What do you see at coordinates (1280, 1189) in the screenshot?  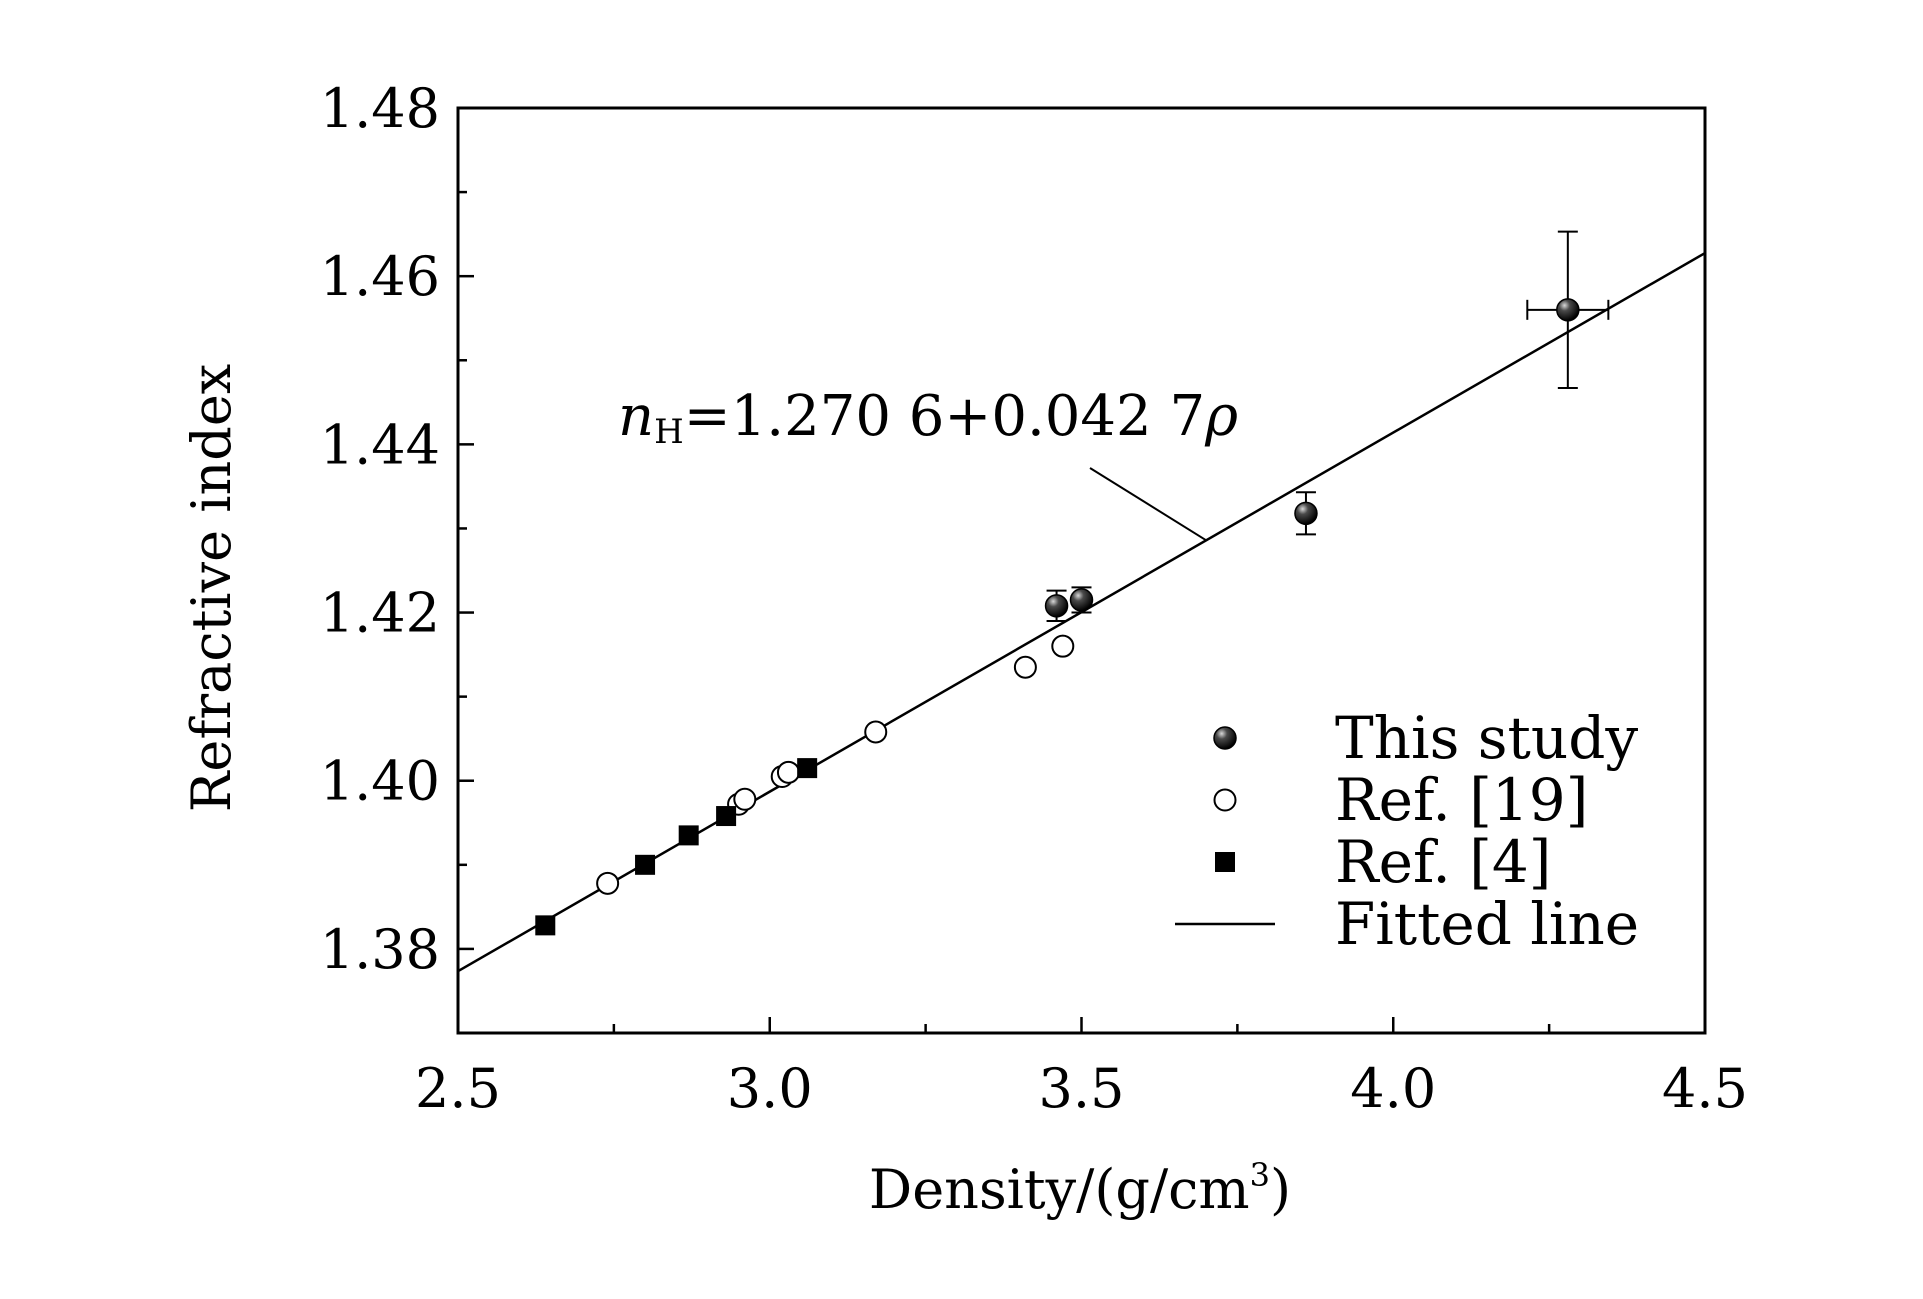 I see `x-axis-title-close: )` at bounding box center [1280, 1189].